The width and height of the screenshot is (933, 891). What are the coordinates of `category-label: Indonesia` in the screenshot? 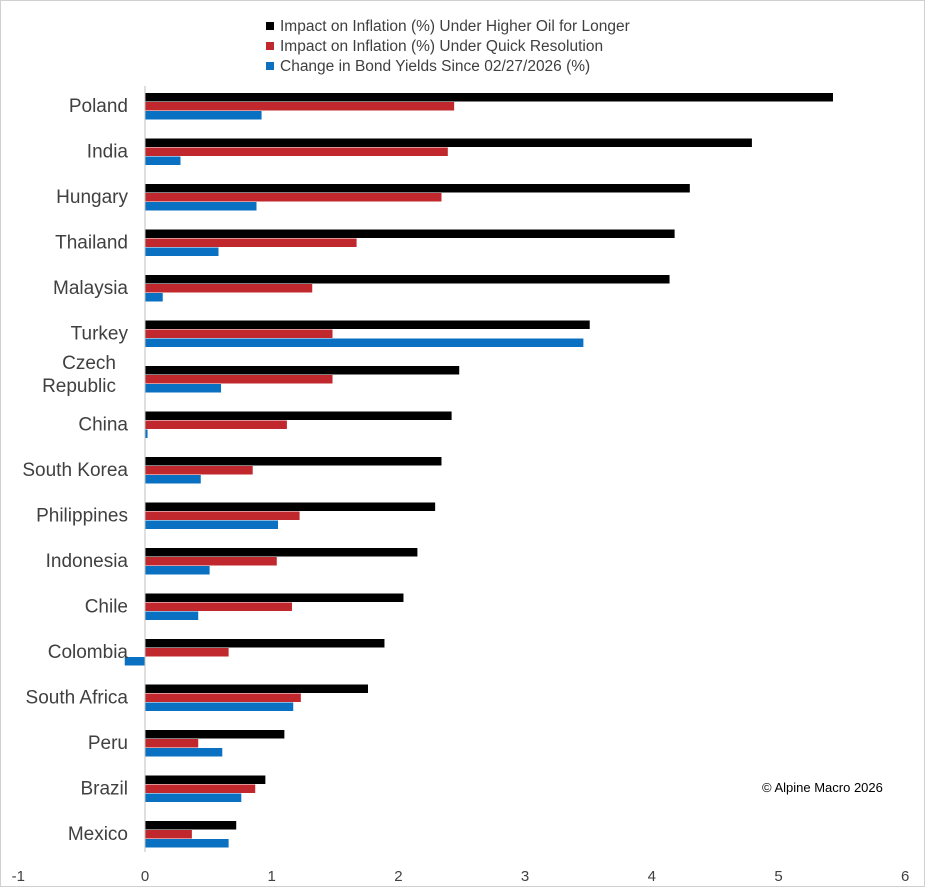 It's located at (87, 561).